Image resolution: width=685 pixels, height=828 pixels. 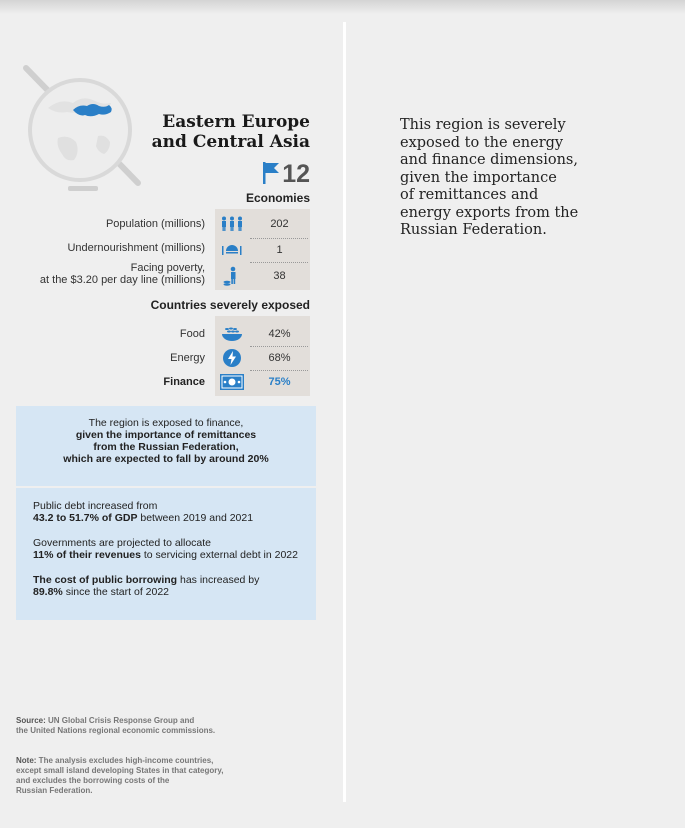 I want to click on summary-line: given the importance, so click(x=478, y=177).